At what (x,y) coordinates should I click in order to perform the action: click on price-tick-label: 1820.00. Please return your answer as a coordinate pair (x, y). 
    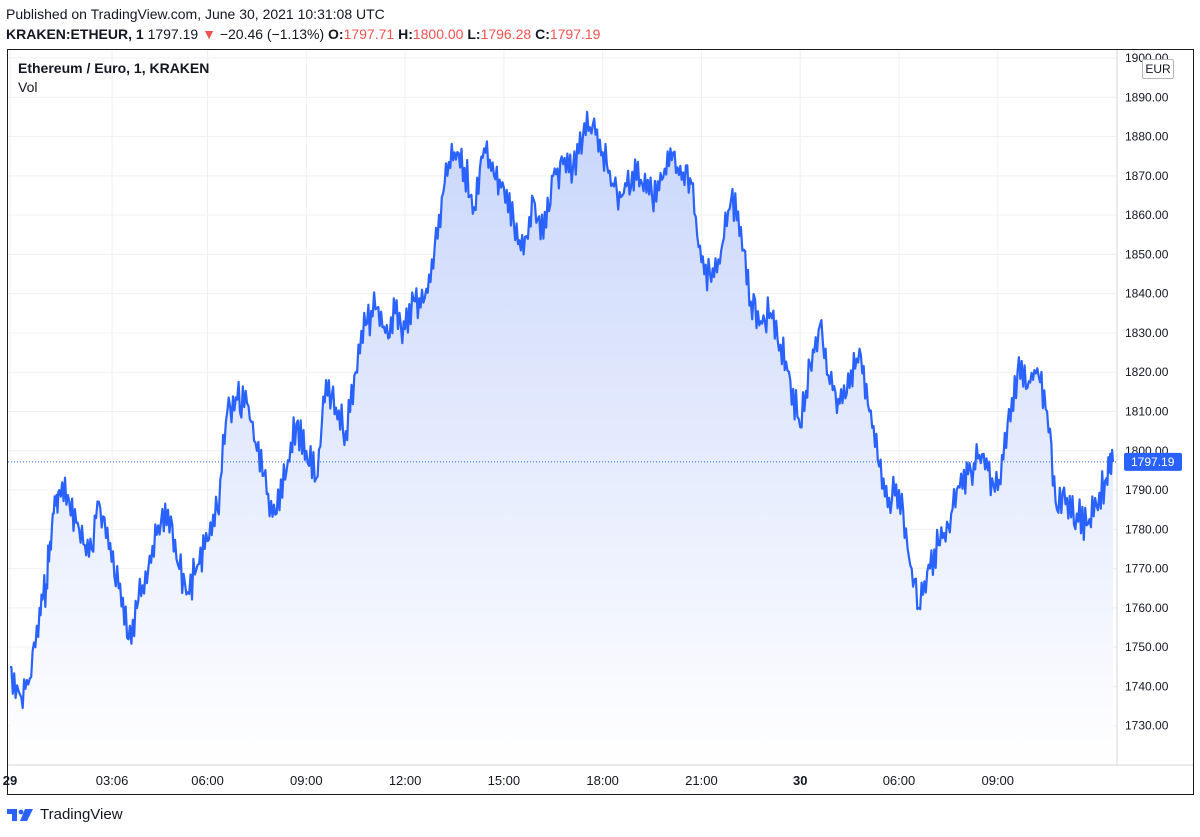
    Looking at the image, I should click on (1147, 372).